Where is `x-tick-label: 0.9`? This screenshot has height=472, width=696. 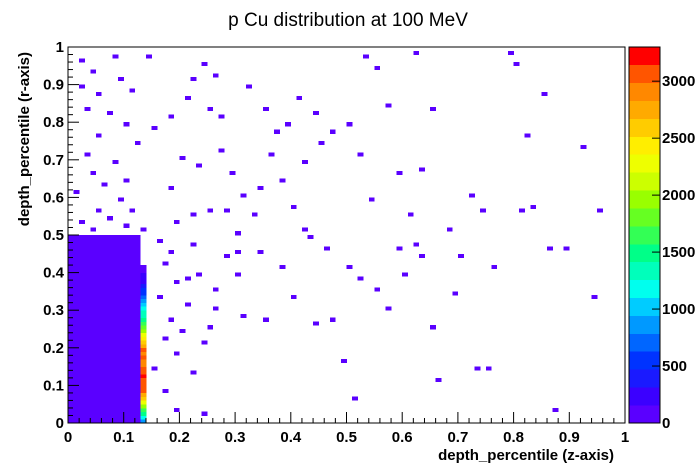 x-tick-label: 0.9 is located at coordinates (569, 437).